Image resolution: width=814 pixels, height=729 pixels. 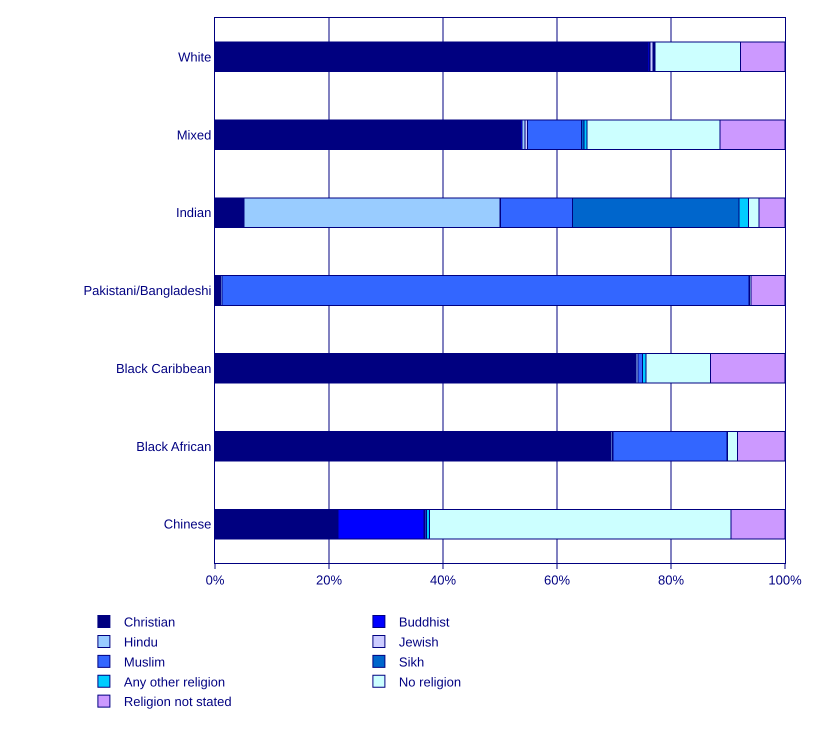 I want to click on legend-label: No religion, so click(x=430, y=682).